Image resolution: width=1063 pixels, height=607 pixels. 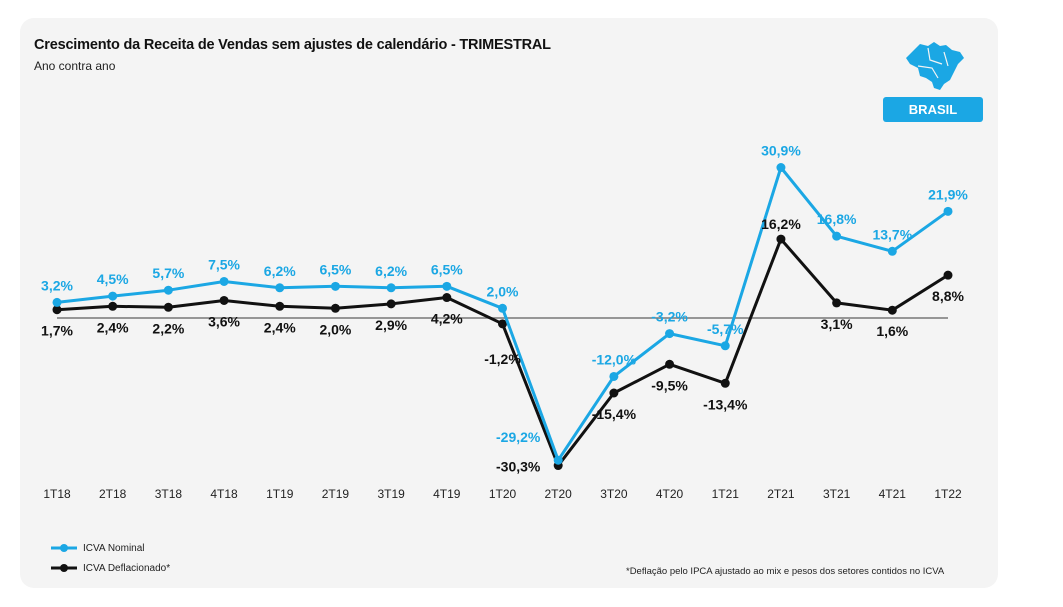 What do you see at coordinates (75, 66) in the screenshot?
I see `chart-subtitle: Ano contra ano` at bounding box center [75, 66].